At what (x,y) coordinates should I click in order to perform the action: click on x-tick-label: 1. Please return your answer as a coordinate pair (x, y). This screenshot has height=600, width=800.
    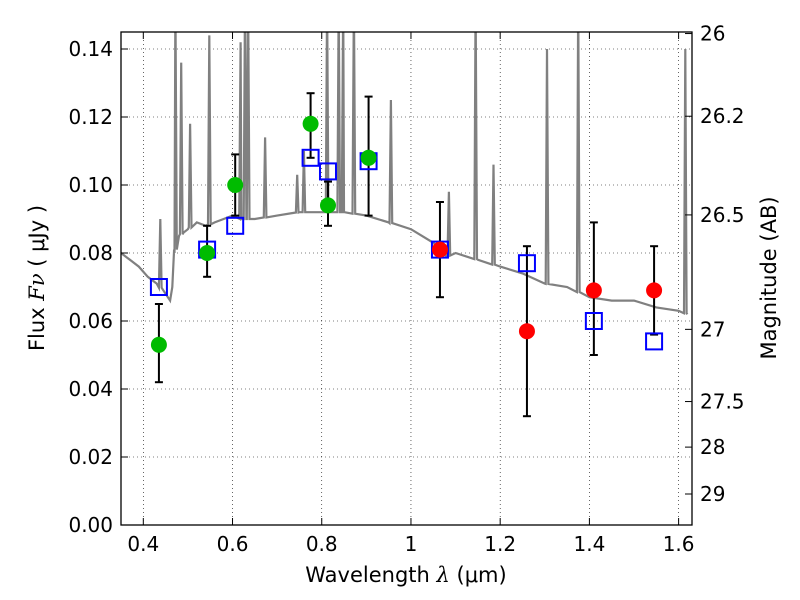
    Looking at the image, I should click on (411, 544).